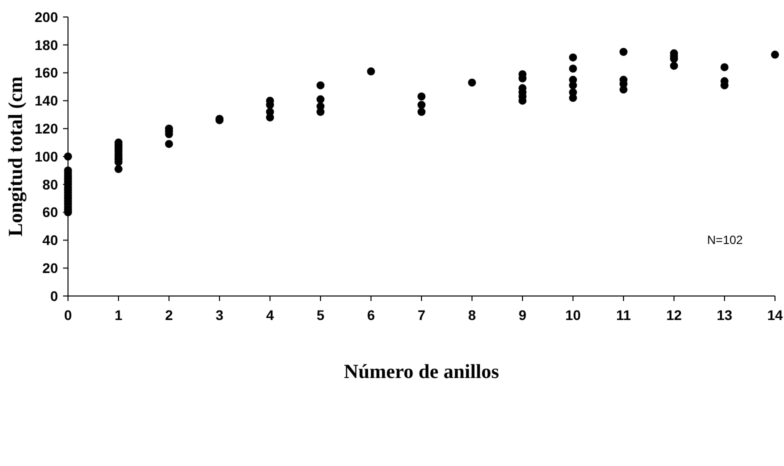  Describe the element at coordinates (422, 372) in the screenshot. I see `x-axis-title: Número de anillos` at that location.